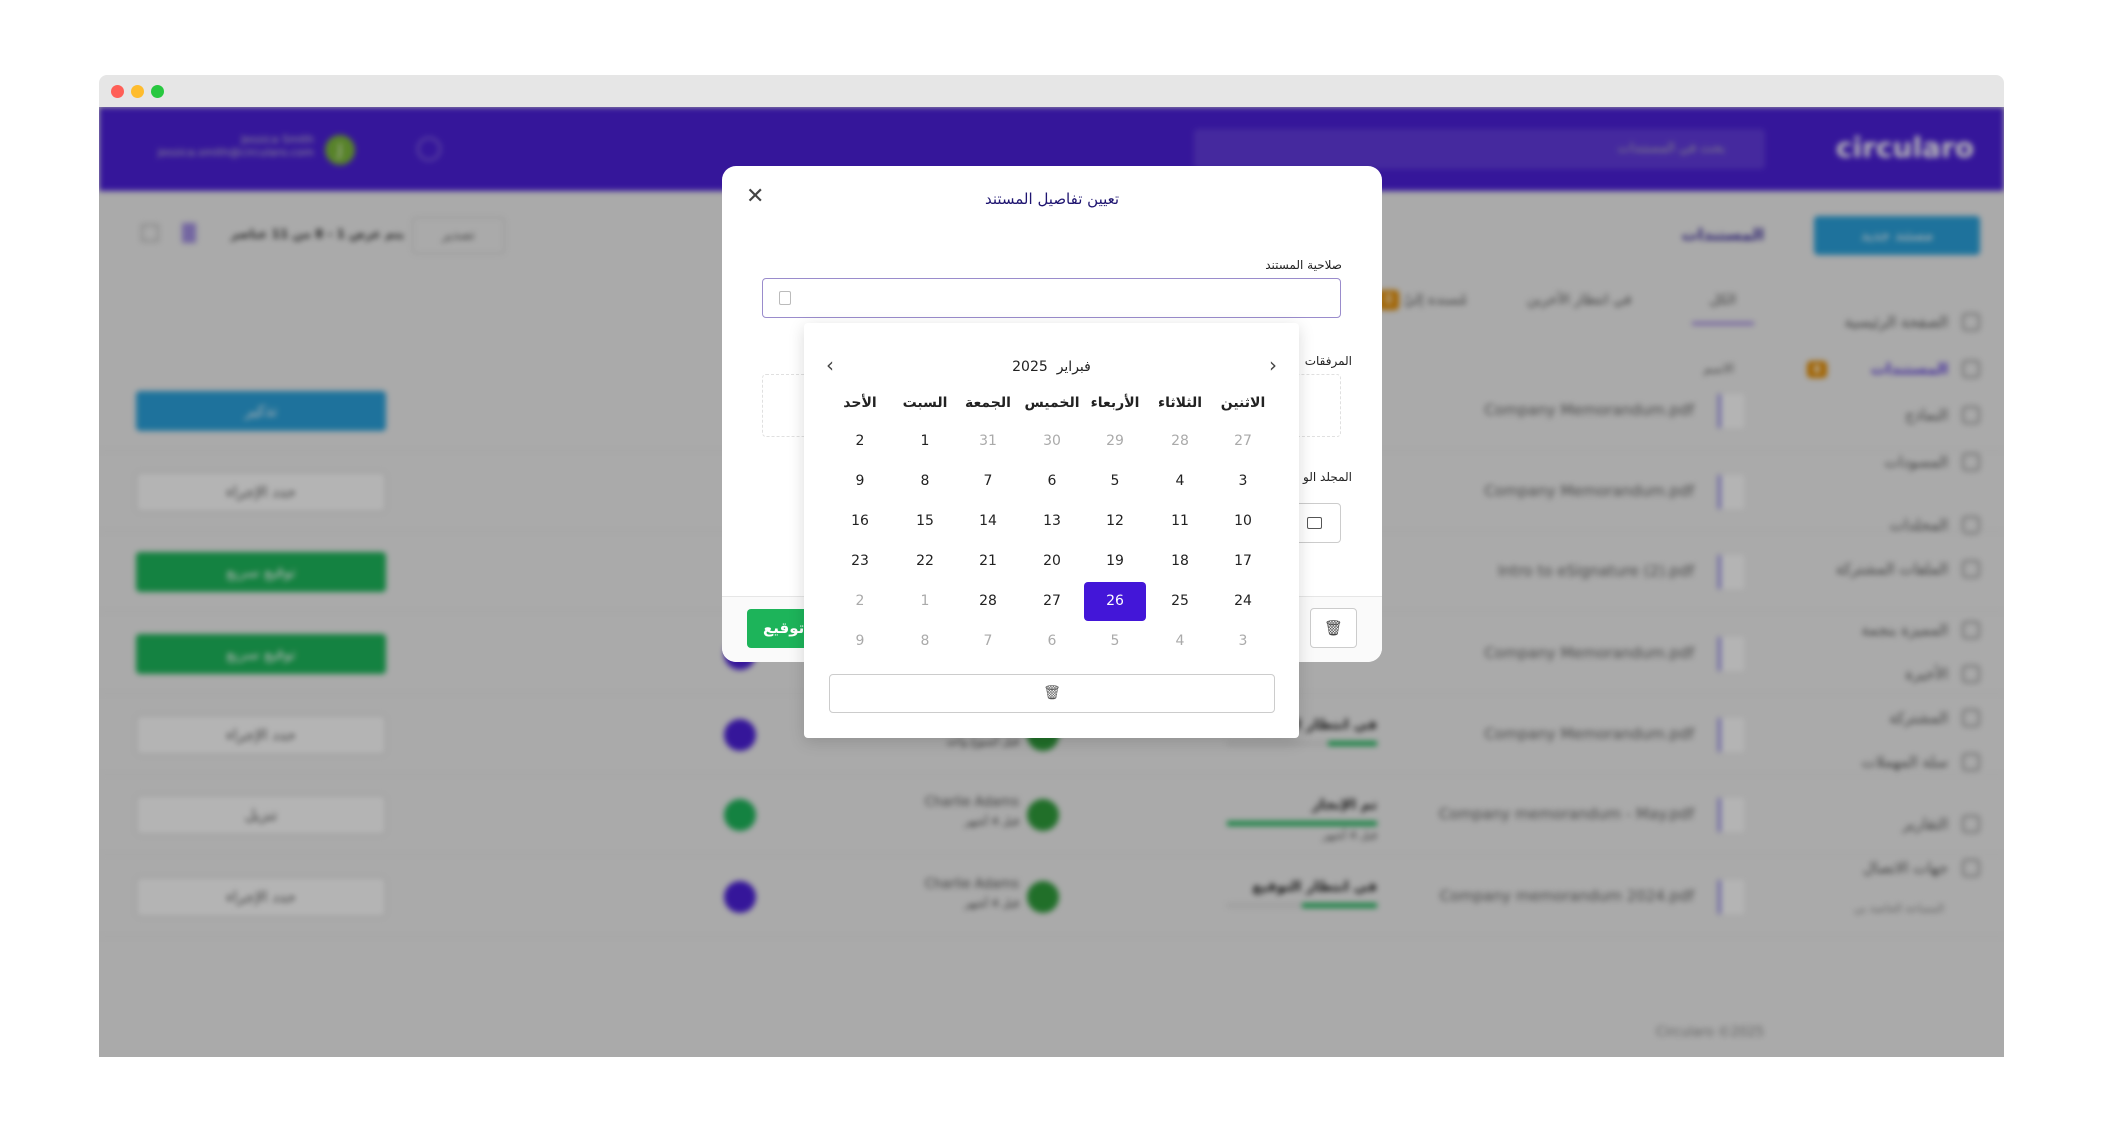 The width and height of the screenshot is (2104, 1133). Describe the element at coordinates (1890, 462) in the screenshot. I see `sidebar-item: المسودات` at that location.